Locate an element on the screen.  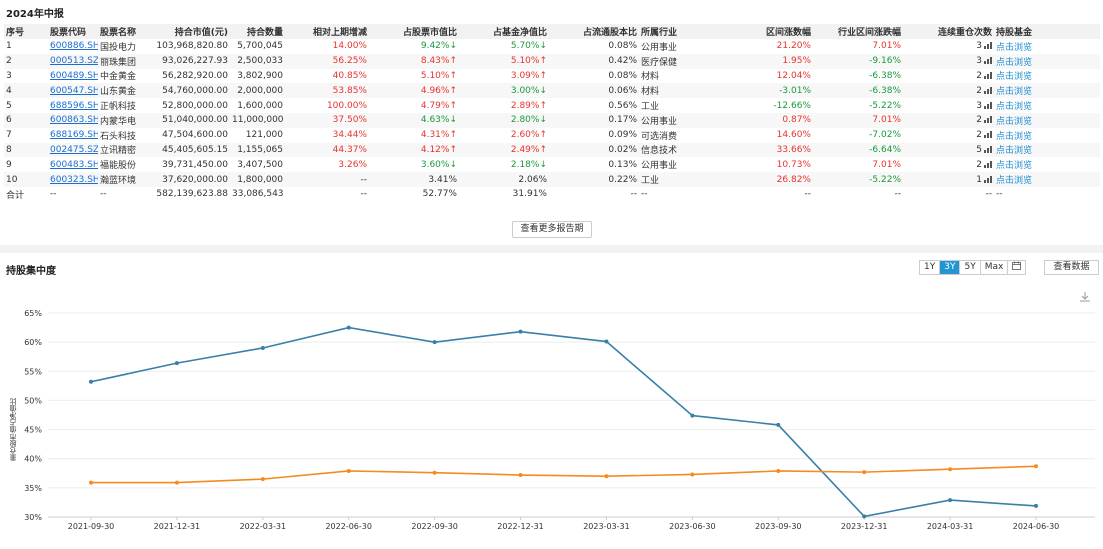
stock-code-link: 002475.SZ is located at coordinates (74, 149).